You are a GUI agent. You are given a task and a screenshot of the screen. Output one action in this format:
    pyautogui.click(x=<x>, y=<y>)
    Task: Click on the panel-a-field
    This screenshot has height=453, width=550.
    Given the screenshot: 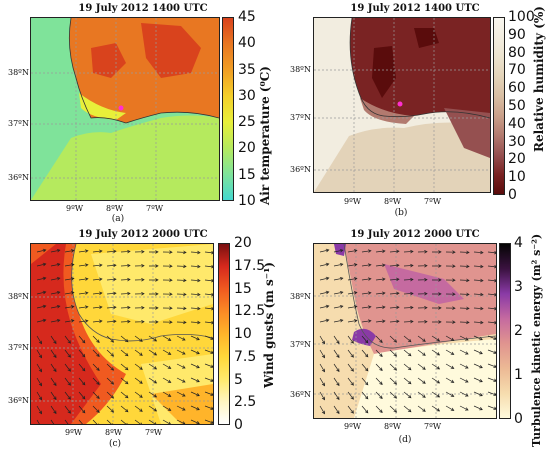 What is the action you would take?
    pyautogui.click(x=125, y=109)
    